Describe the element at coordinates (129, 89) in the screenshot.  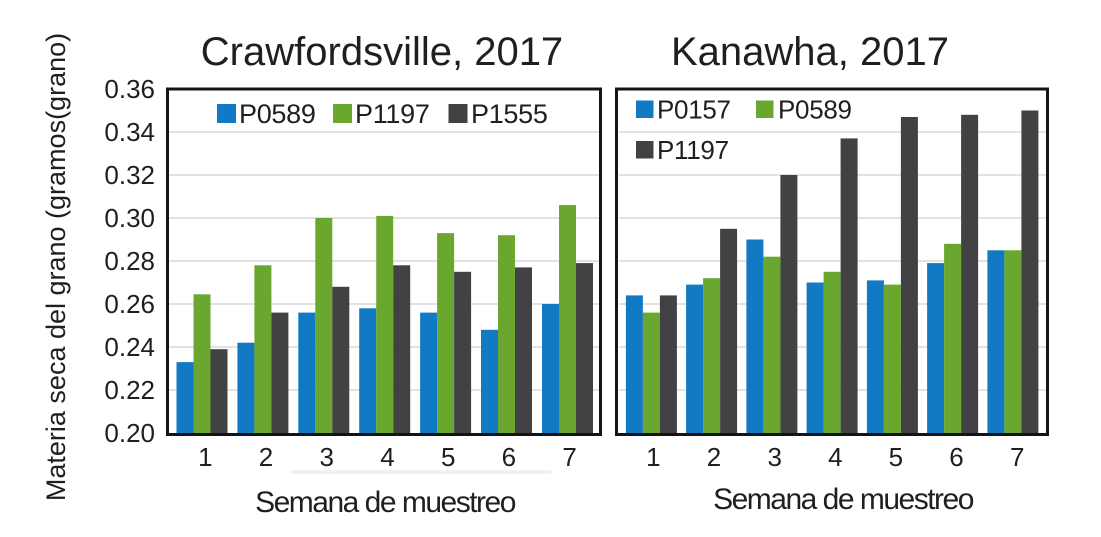
I see `svg-text: 0.36` at that location.